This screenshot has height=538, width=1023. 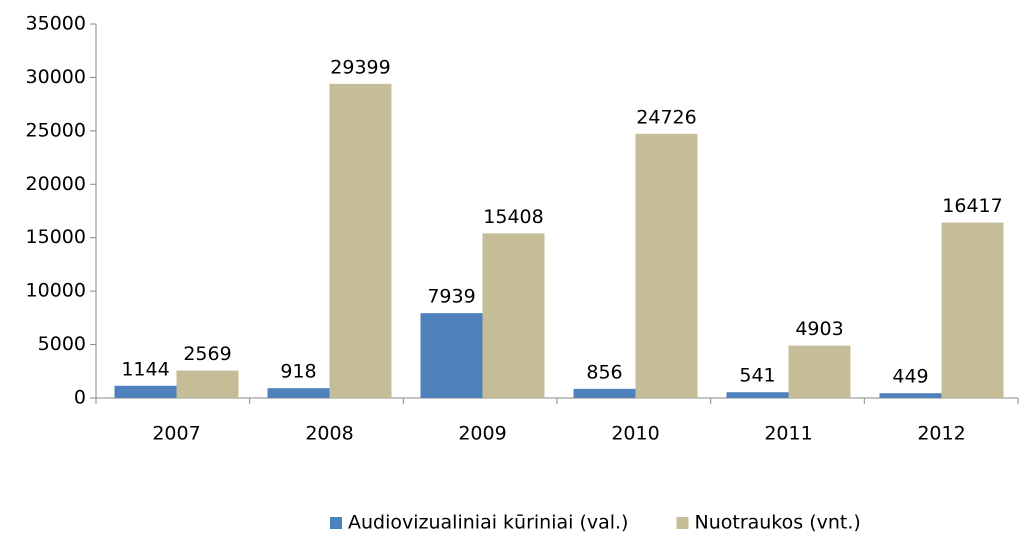 What do you see at coordinates (56, 77) in the screenshot?
I see `y-tick-label: 30000` at bounding box center [56, 77].